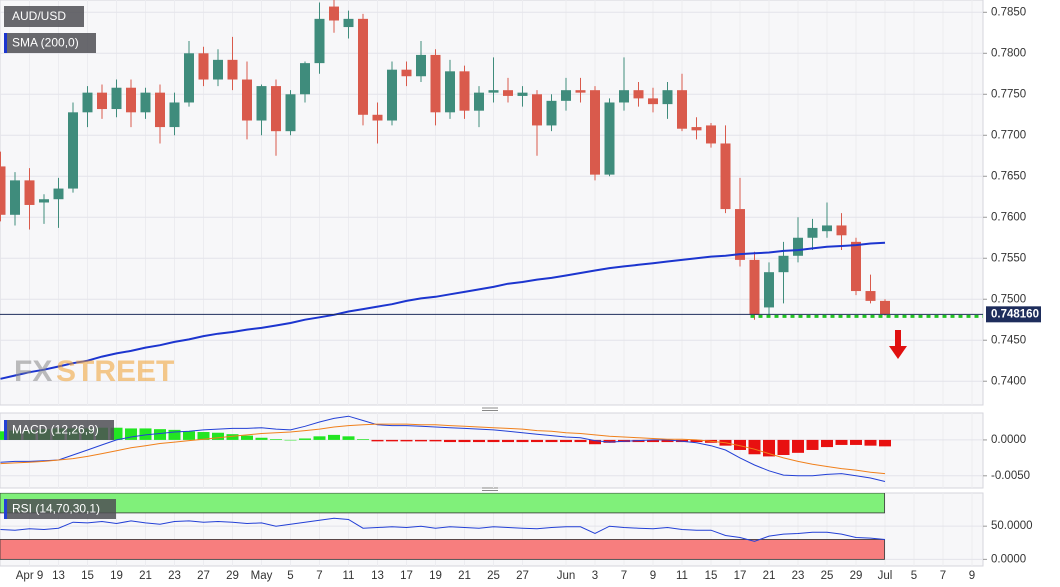  Describe the element at coordinates (856, 576) in the screenshot. I see `x-tick-label: 29` at that location.